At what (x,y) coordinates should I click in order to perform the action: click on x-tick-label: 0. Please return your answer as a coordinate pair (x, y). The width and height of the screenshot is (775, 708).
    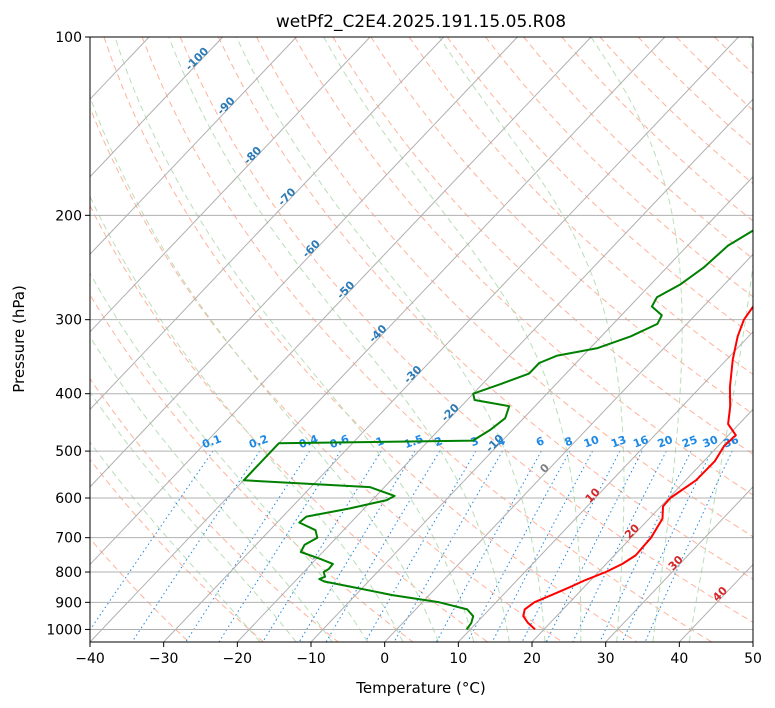
    Looking at the image, I should click on (384, 659).